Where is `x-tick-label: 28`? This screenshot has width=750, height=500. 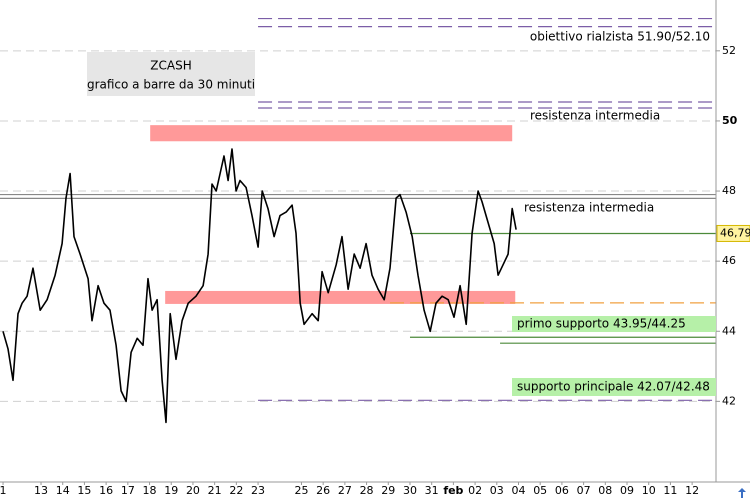 x-tick-label: 28 is located at coordinates (367, 490).